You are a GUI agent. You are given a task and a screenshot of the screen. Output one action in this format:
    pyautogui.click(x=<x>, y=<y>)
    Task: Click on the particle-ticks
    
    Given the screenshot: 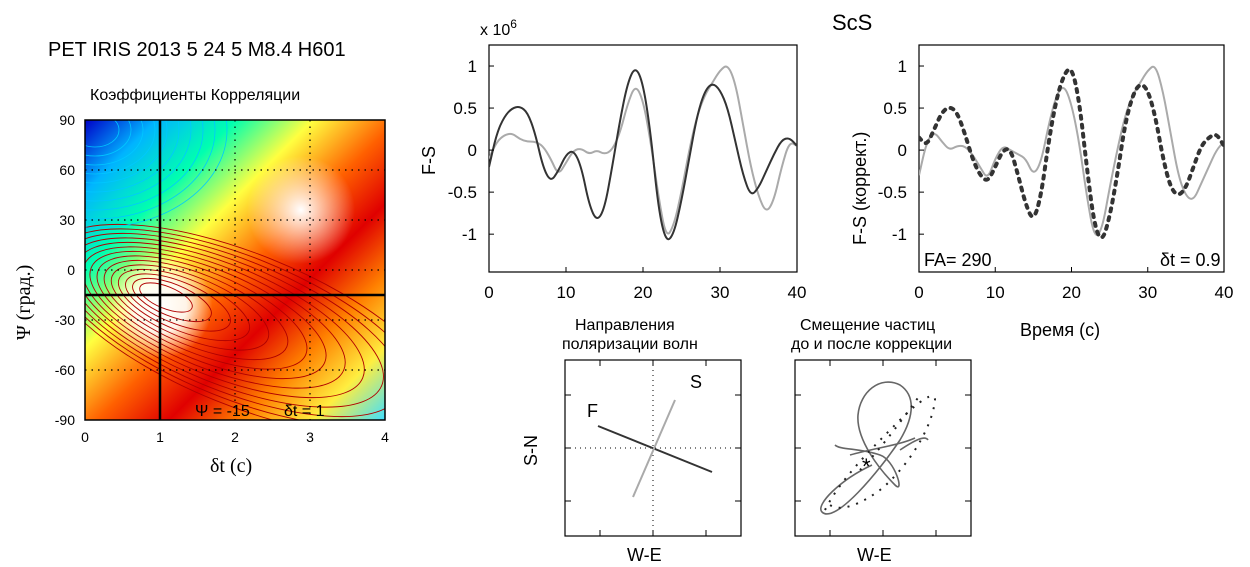 What is the action you would take?
    pyautogui.click(x=883, y=448)
    